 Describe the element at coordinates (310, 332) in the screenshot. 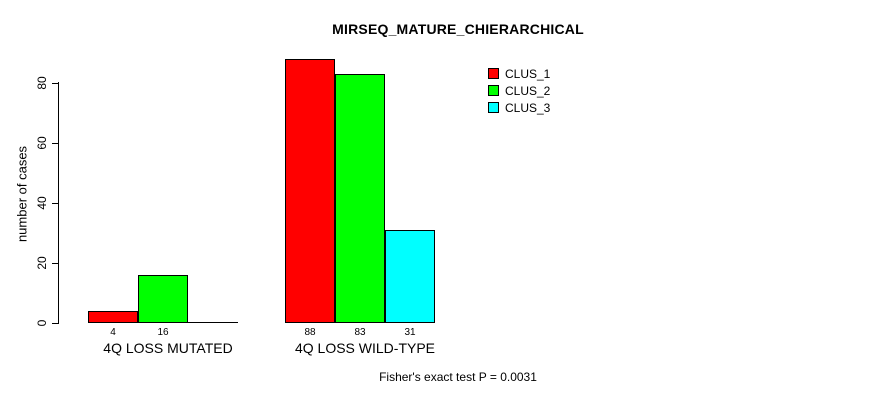

I see `bar-value-label: 88` at that location.